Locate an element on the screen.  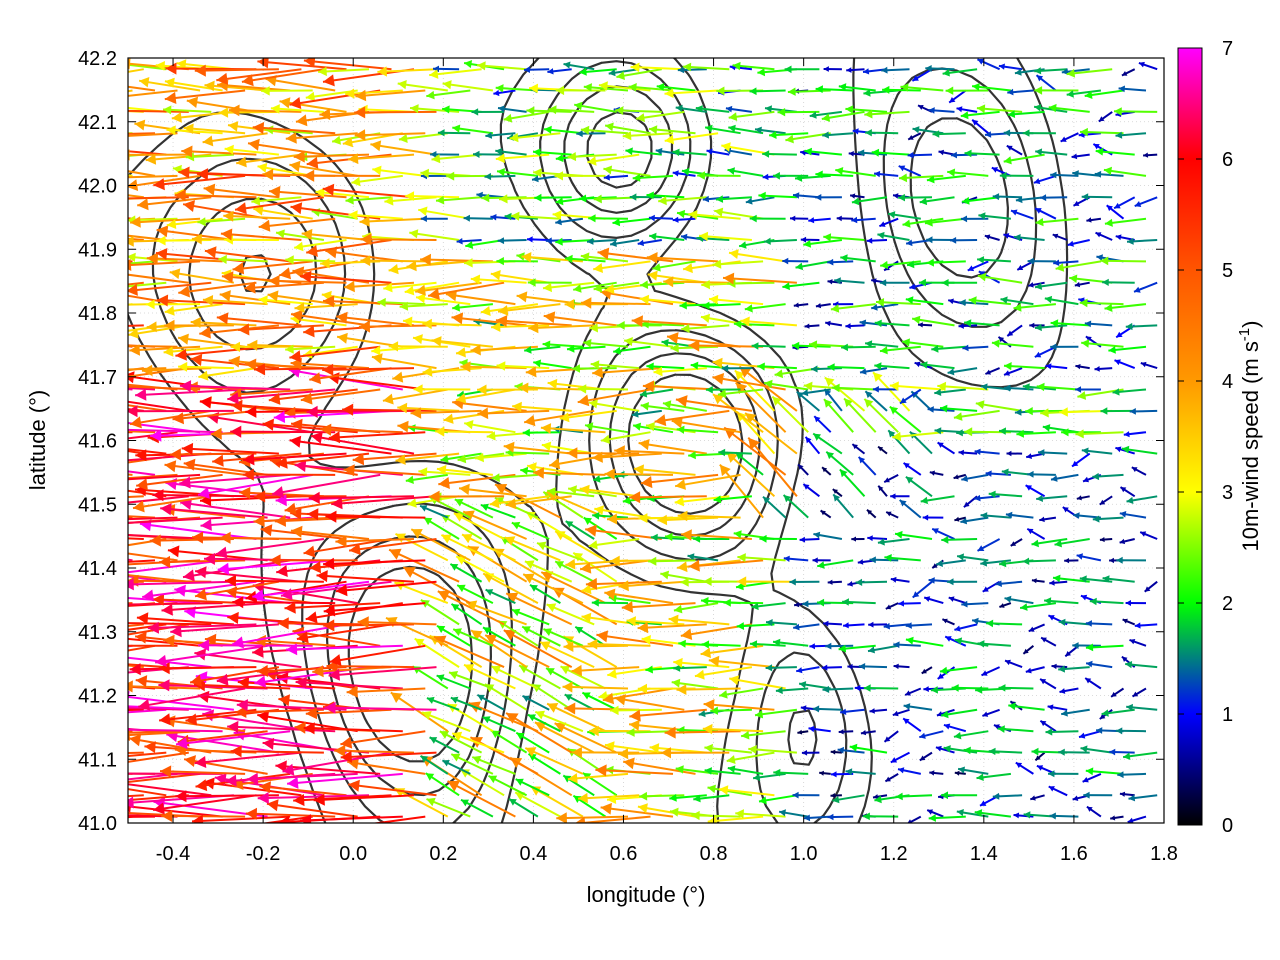
x-tick-label: 0.0 is located at coordinates (353, 854).